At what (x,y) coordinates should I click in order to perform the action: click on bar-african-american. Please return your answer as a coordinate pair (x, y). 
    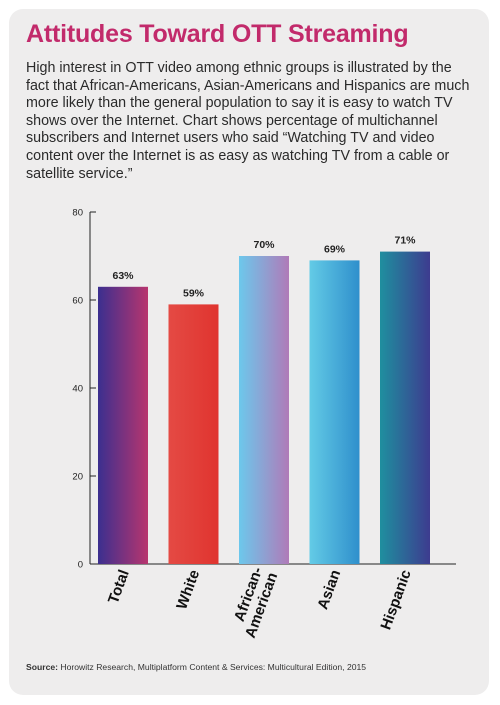
    Looking at the image, I should click on (264, 410).